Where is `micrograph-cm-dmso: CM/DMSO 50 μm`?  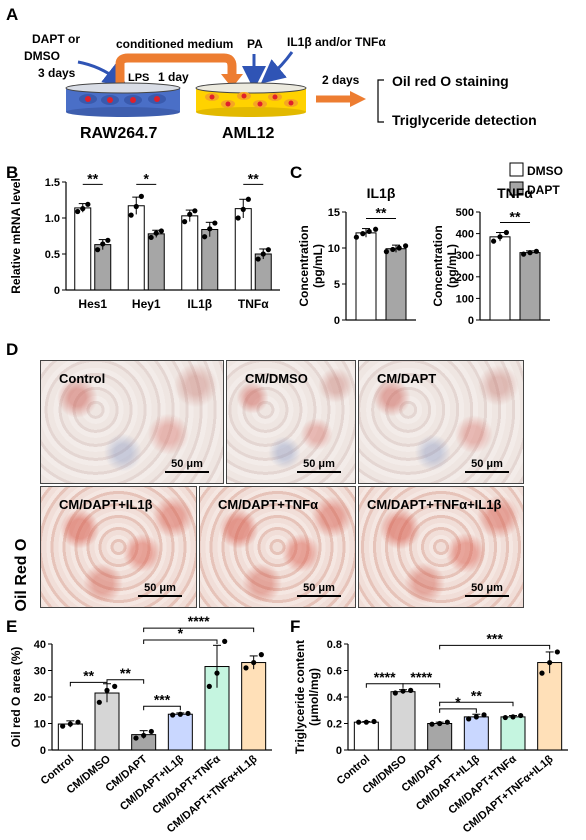 micrograph-cm-dmso: CM/DMSO 50 μm is located at coordinates (291, 422).